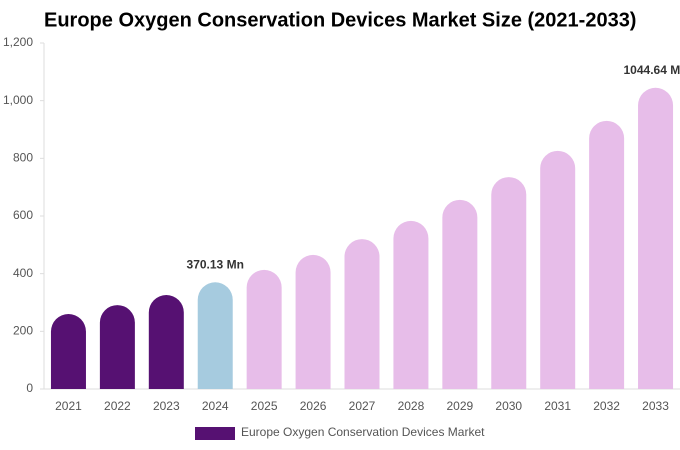 This screenshot has height=450, width=680. What do you see at coordinates (23, 158) in the screenshot?
I see `y-tick-label: 800` at bounding box center [23, 158].